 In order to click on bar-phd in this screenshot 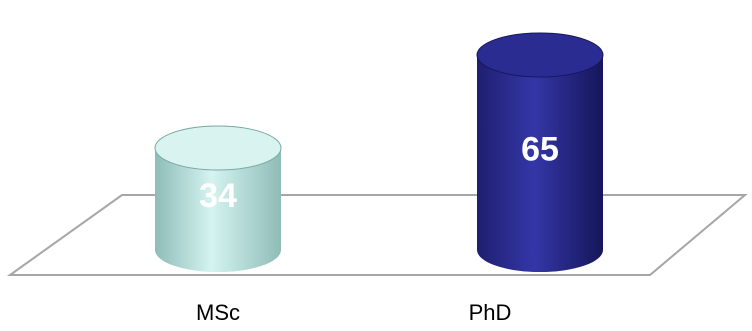, I will do `click(540, 163)`.